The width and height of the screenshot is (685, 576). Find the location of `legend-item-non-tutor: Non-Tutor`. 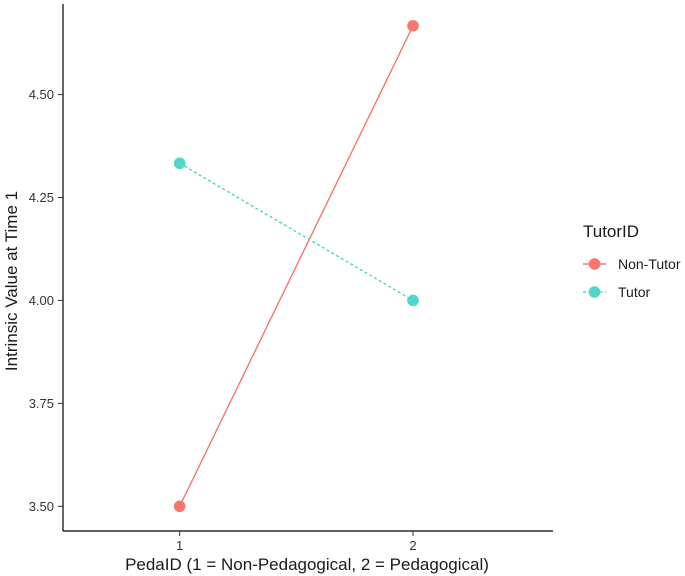

legend-item-non-tutor: Non-Tutor is located at coordinates (632, 264).